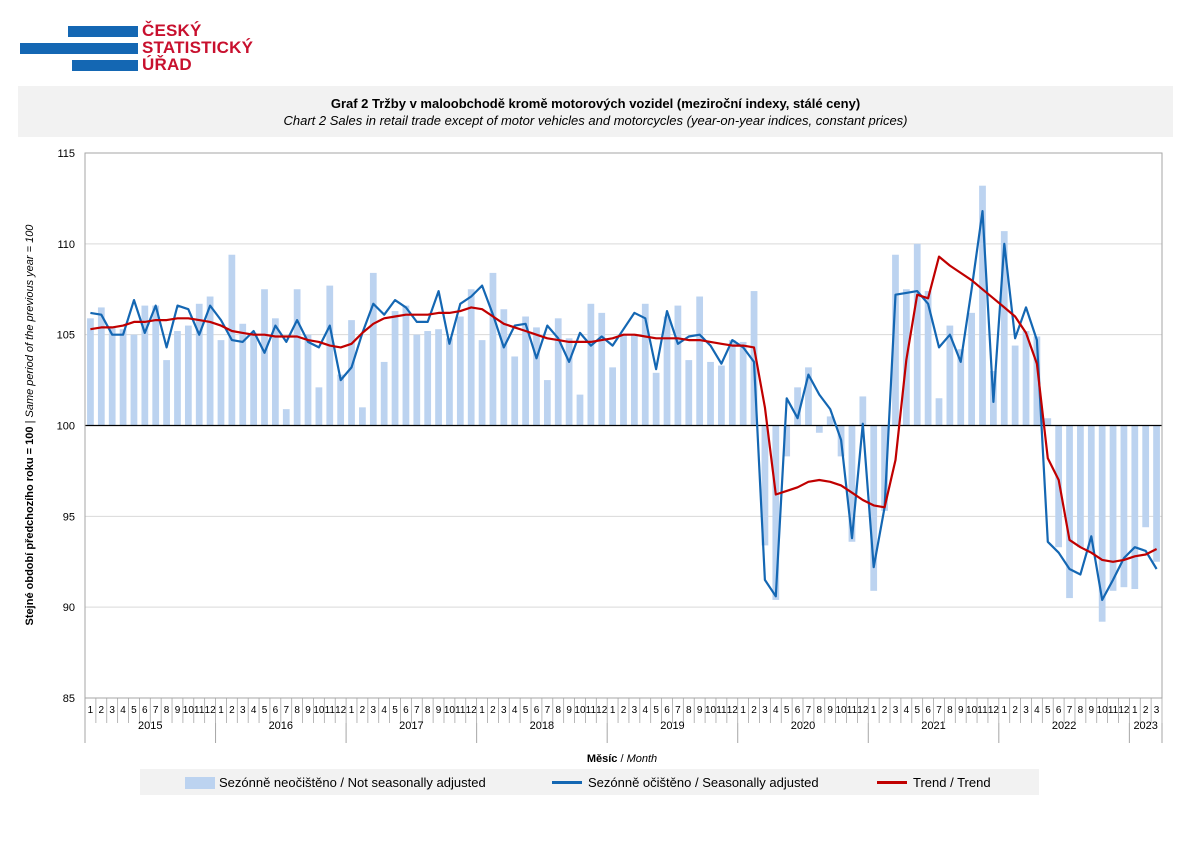 This screenshot has width=1200, height=848. Describe the element at coordinates (672, 726) in the screenshot. I see `year-tick-label: 2019` at that location.